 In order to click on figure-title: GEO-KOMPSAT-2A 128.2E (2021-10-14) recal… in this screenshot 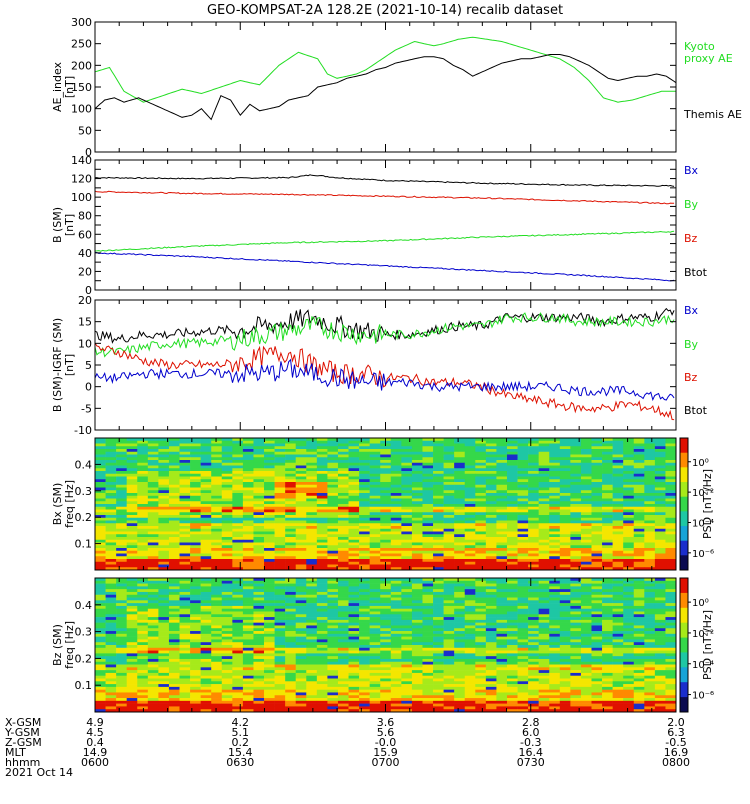, I will do `click(385, 10)`.